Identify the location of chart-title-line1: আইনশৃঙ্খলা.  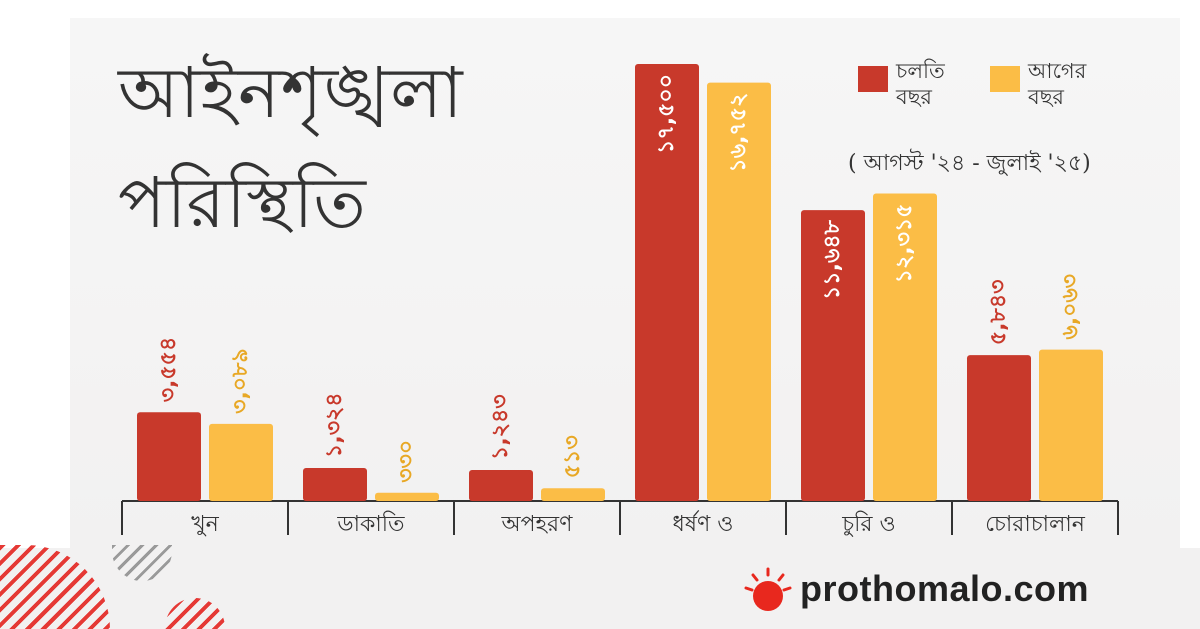
(291, 93).